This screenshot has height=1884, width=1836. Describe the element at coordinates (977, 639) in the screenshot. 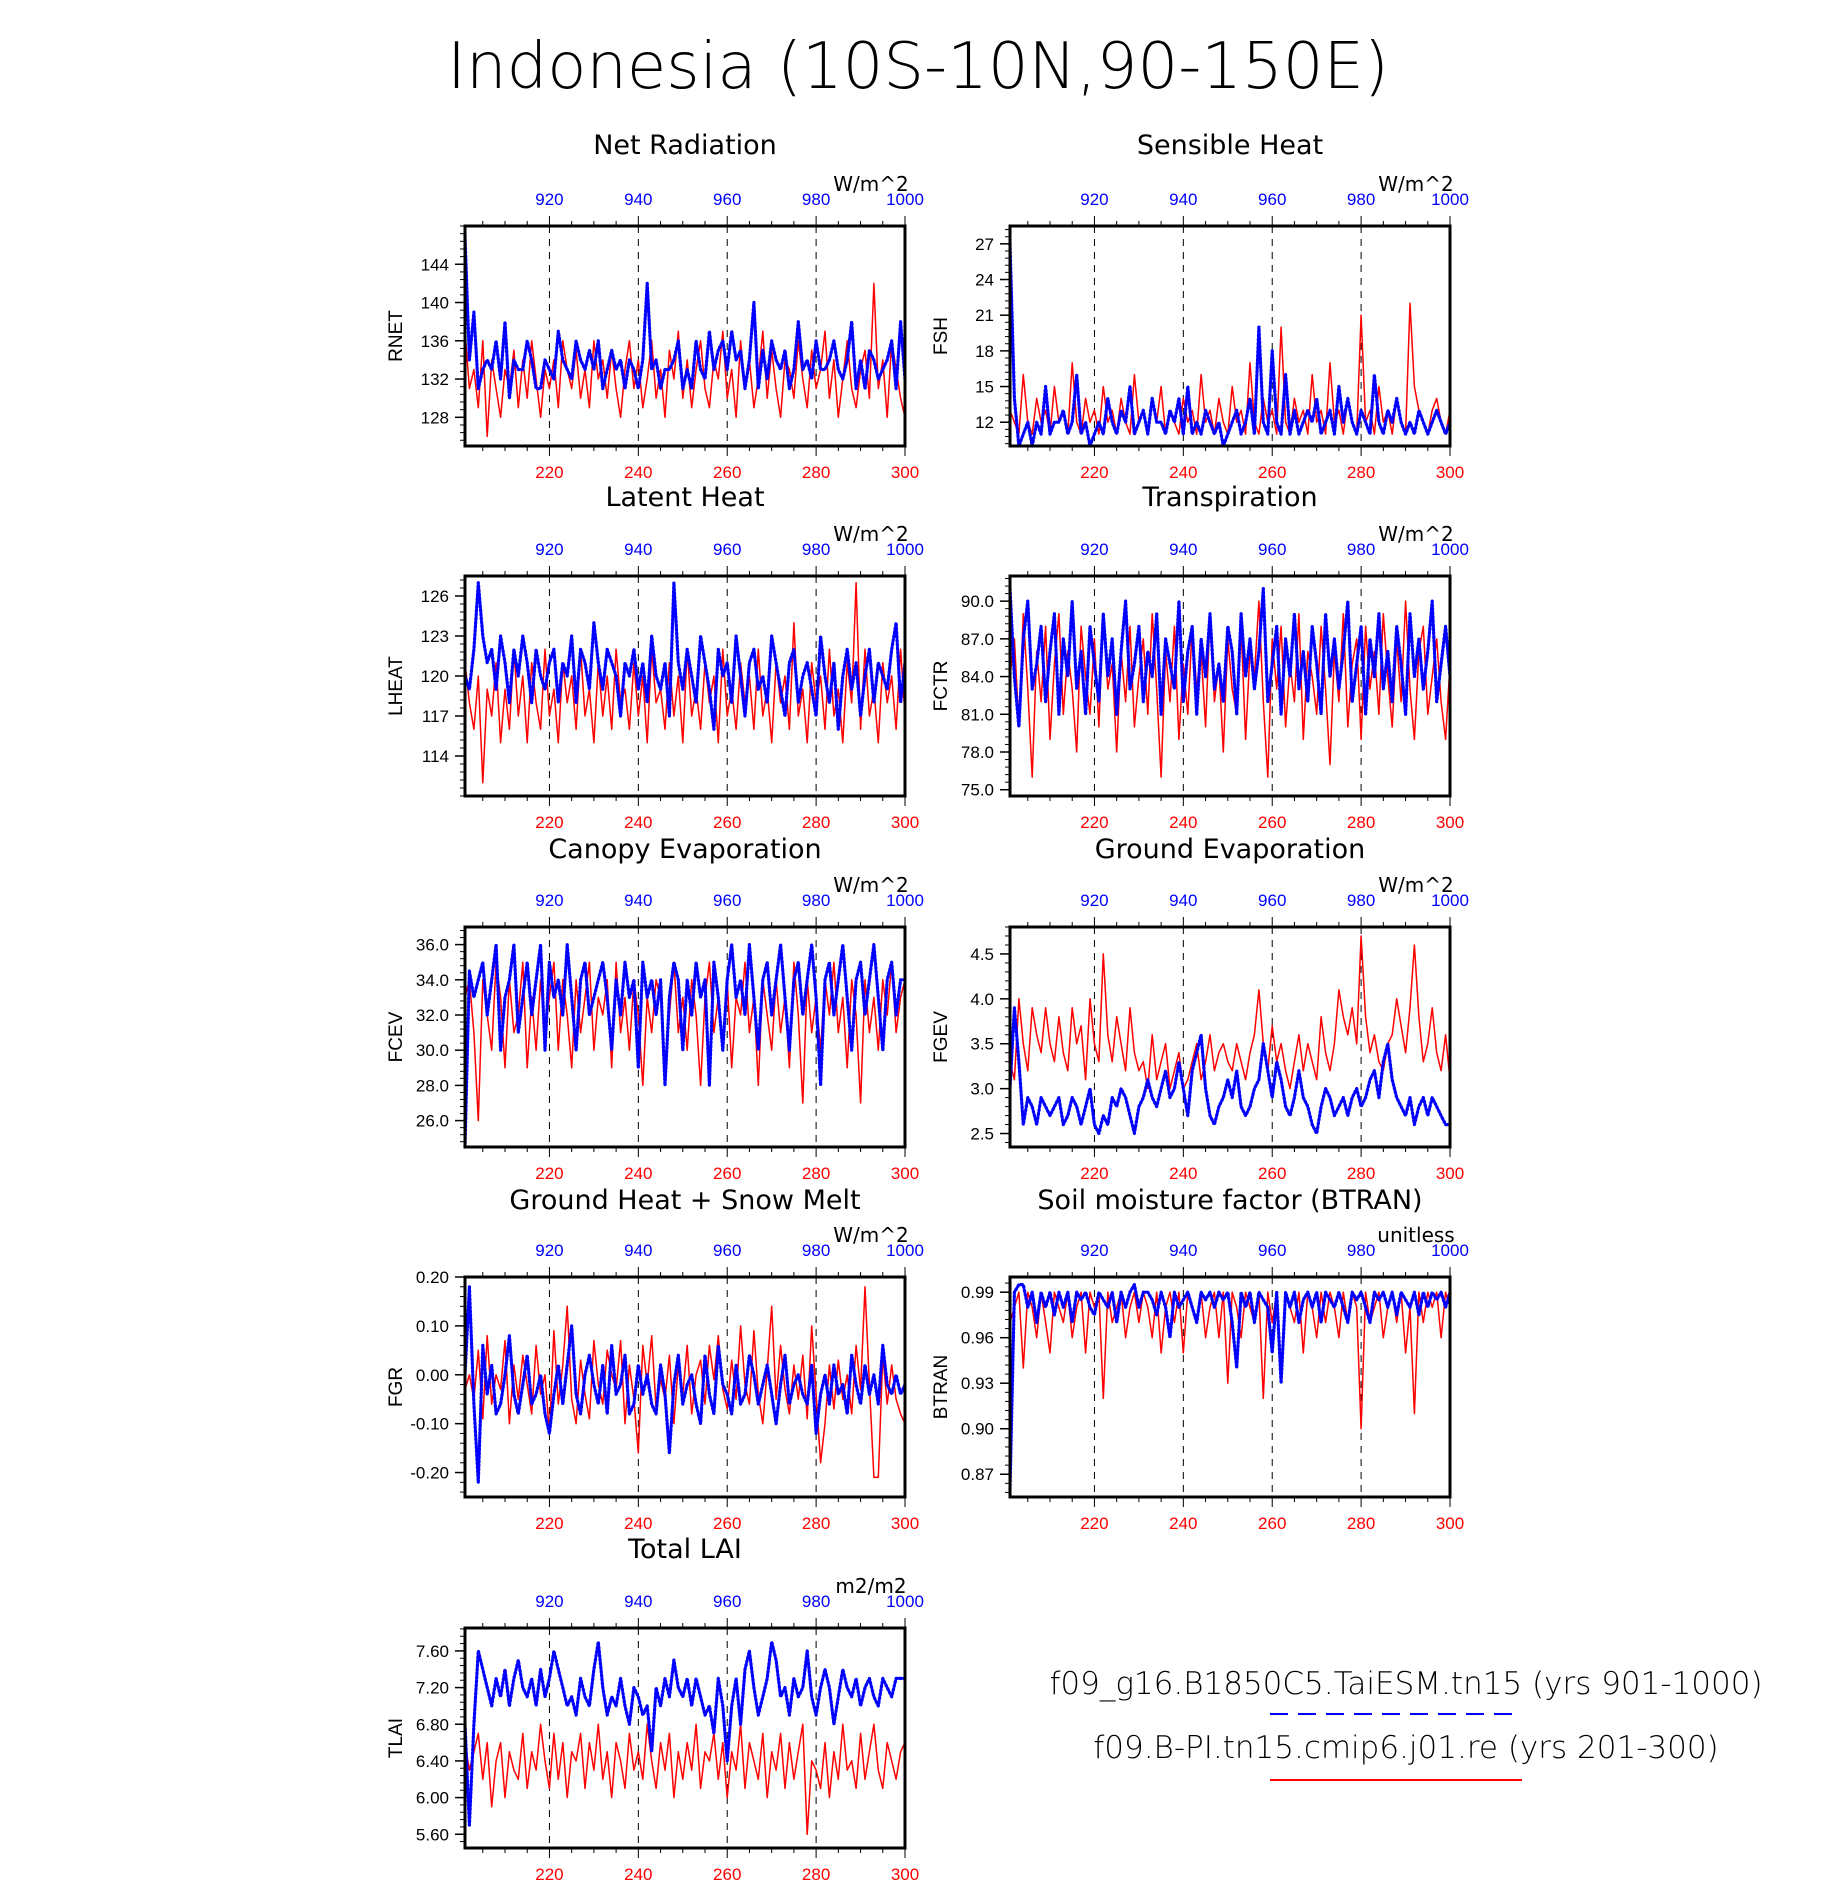

I see `y-tick-label: 87.0` at that location.